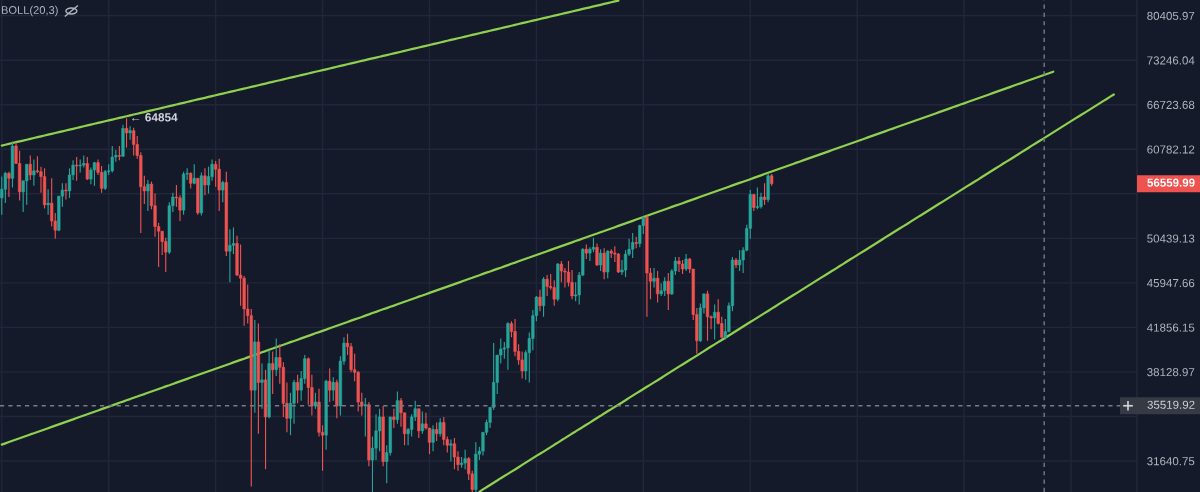  Describe the element at coordinates (1171, 149) in the screenshot. I see `y-tick-label: 60782.12` at that location.